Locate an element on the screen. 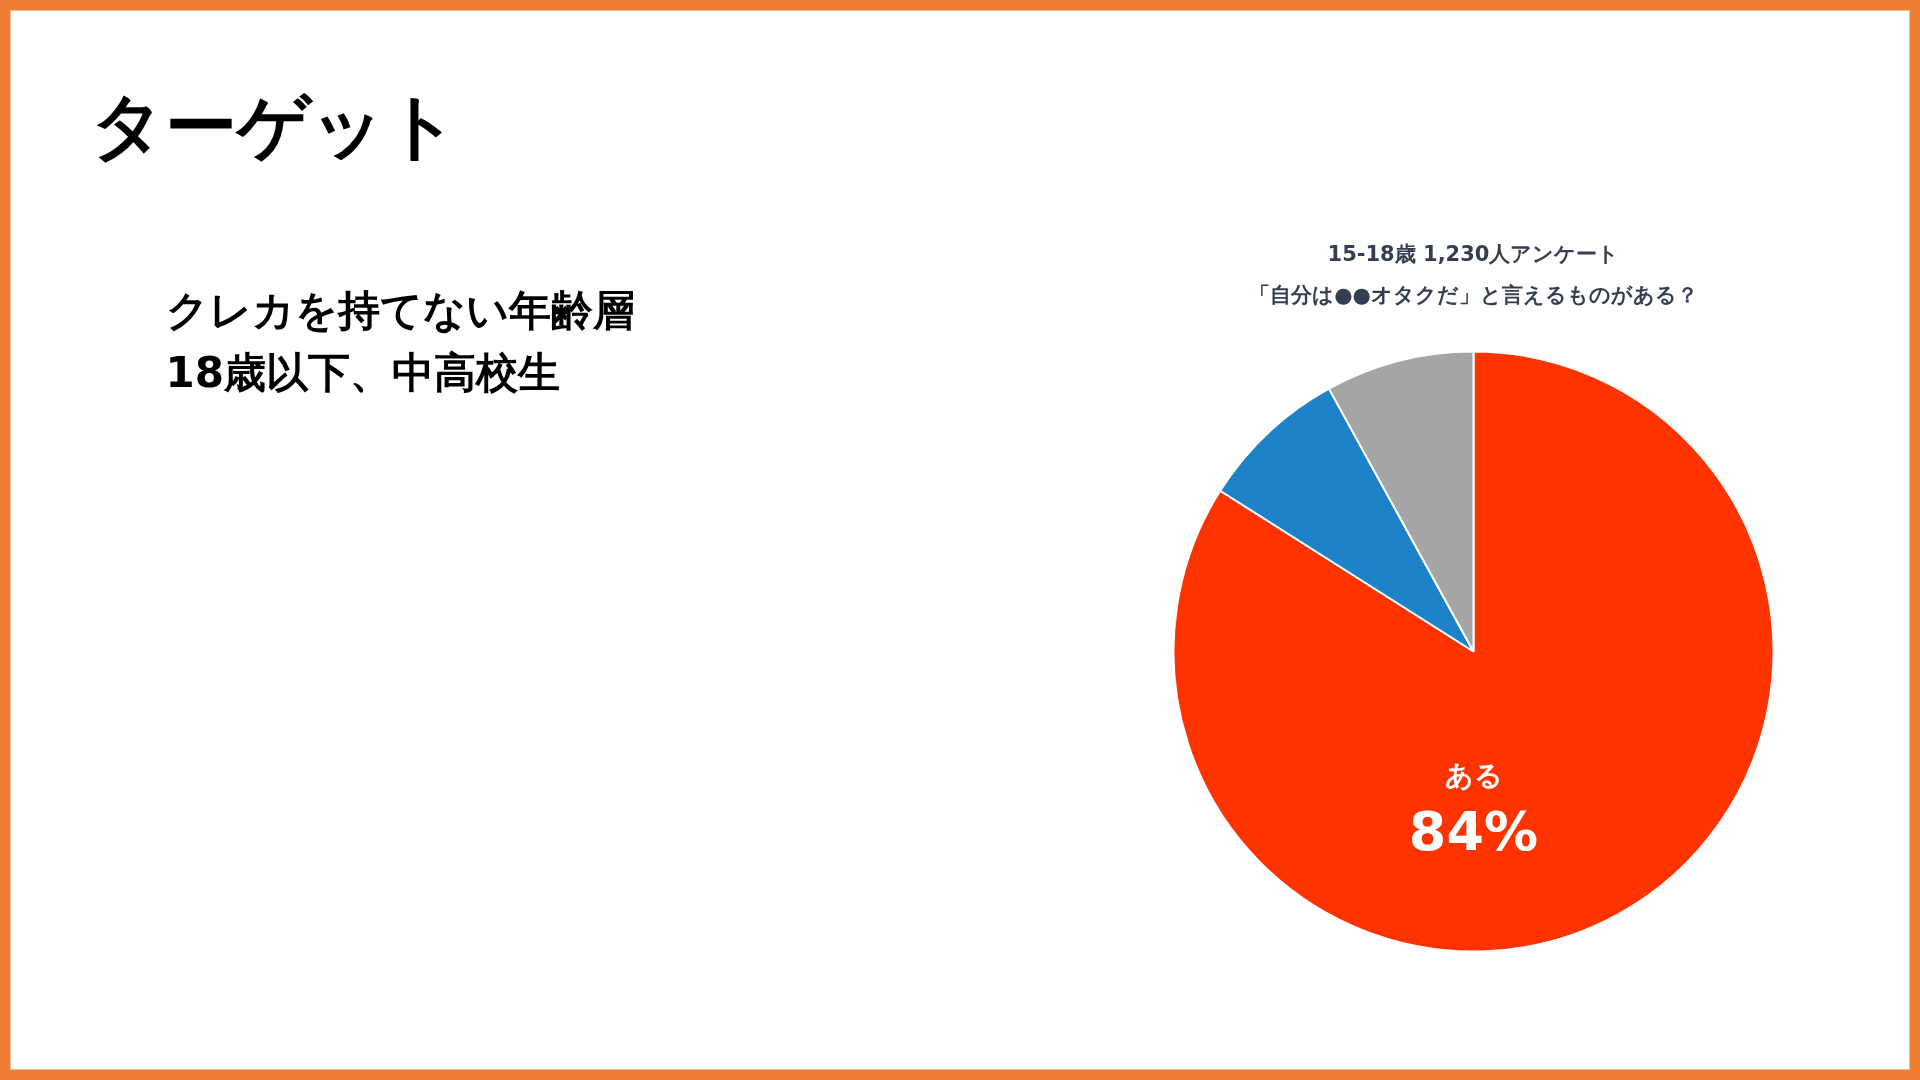 Image resolution: width=1920 pixels, height=1080 pixels. chart-title: 15-18歳 1,230人アンケート is located at coordinates (1473, 253).